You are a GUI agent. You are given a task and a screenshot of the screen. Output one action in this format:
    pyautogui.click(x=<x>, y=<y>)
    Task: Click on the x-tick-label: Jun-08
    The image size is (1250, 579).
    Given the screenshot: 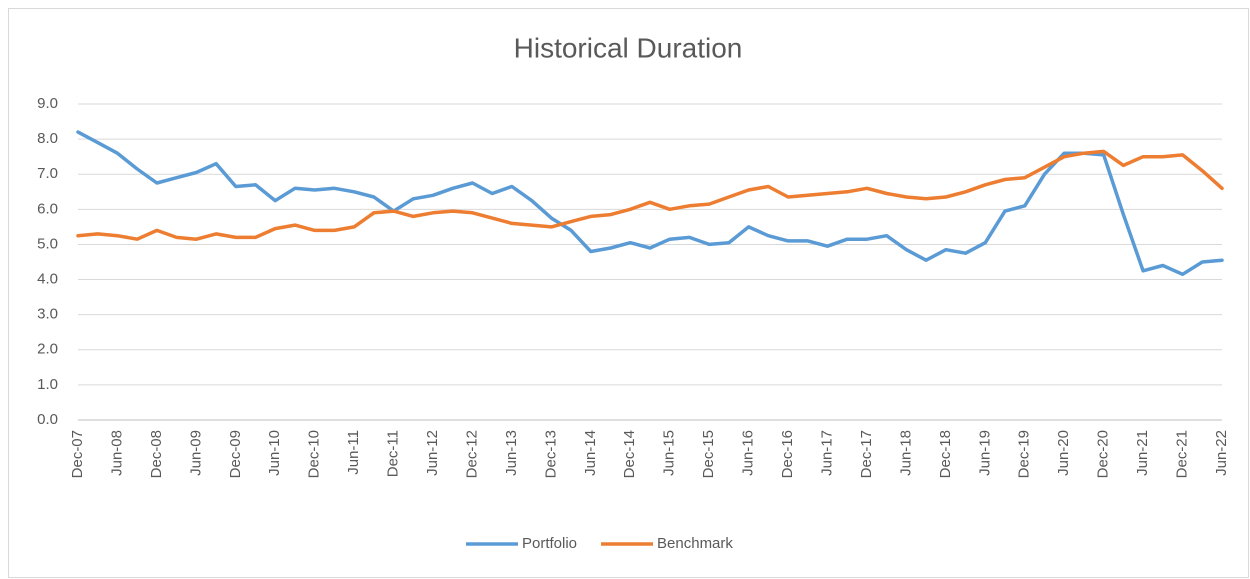 What is the action you would take?
    pyautogui.click(x=116, y=453)
    